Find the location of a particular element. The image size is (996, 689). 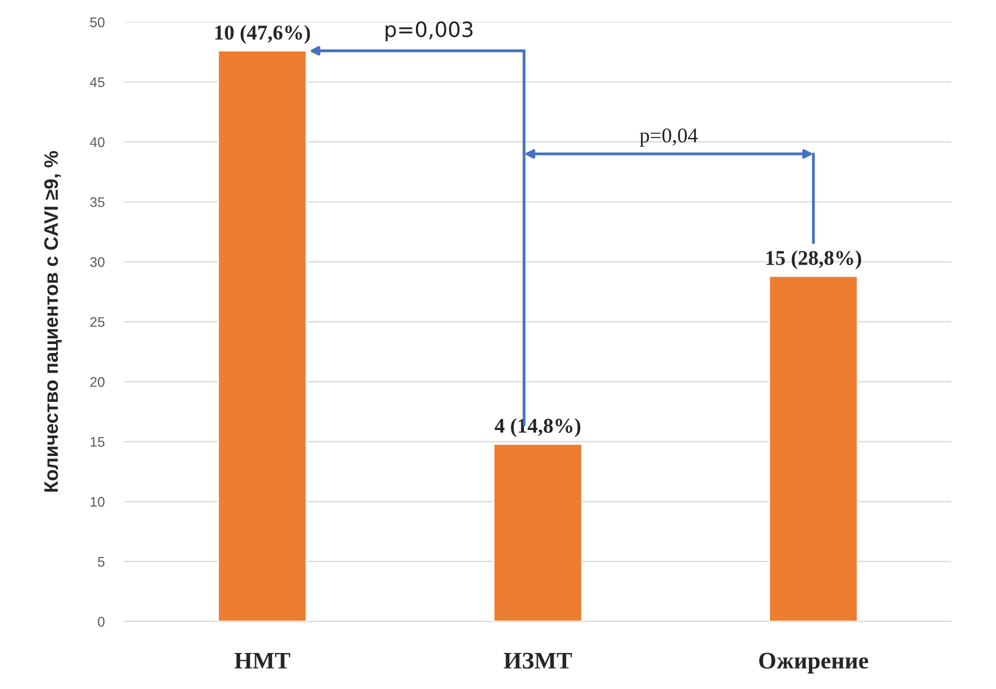

y-axis-title: Количество пациентов с CAVI ≥9, % is located at coordinates (53, 321).